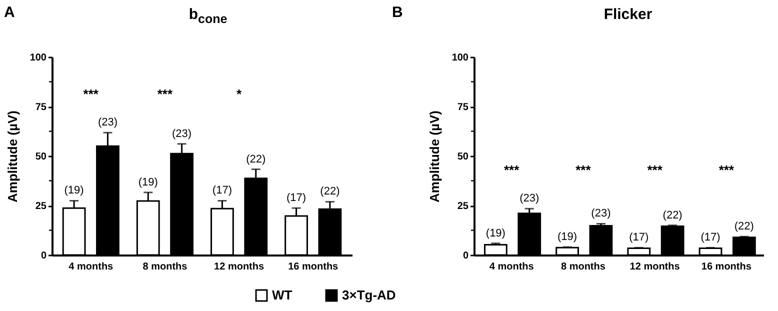  I want to click on chart-title: b$_{cone}$, so click(208, 16).